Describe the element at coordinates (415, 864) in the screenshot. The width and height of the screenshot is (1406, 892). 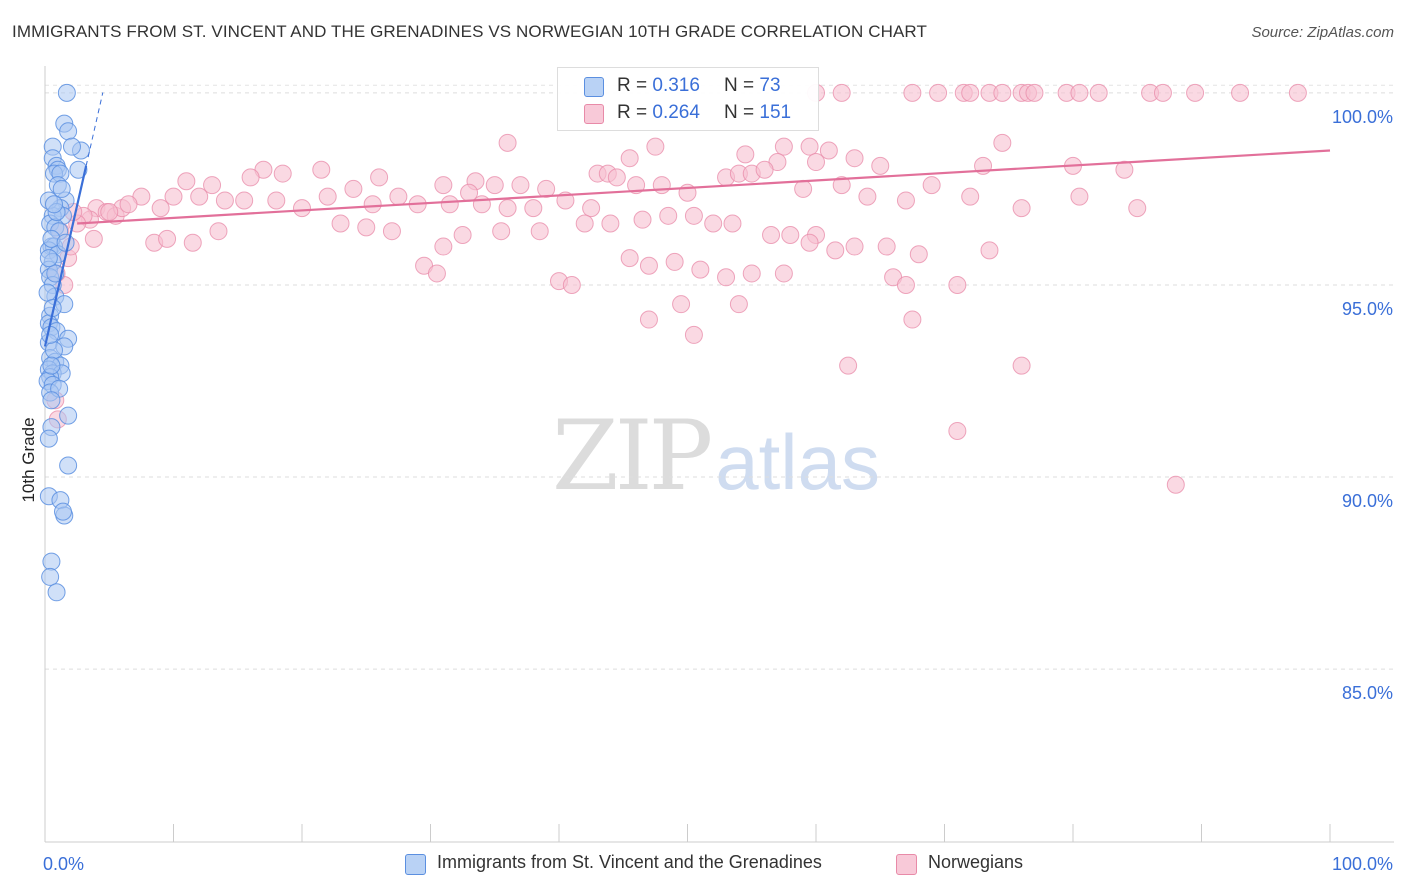
I see `legend-swatch-immigrants` at that location.